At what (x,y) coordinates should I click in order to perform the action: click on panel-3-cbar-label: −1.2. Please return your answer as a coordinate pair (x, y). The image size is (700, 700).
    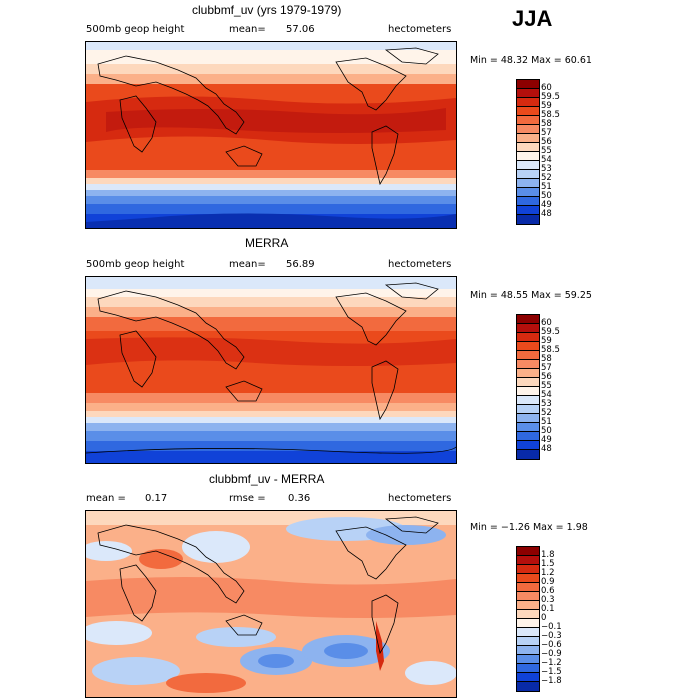
    Looking at the image, I should click on (551, 663).